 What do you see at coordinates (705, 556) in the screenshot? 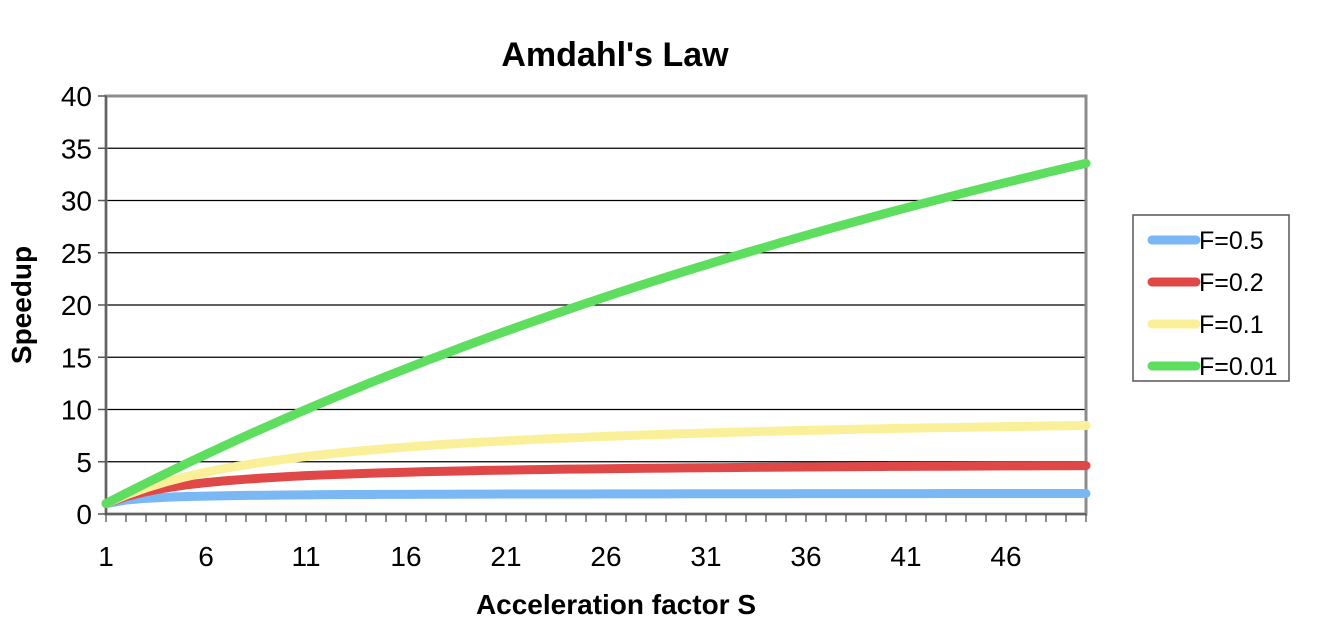
I see `x-tick-label: 31` at bounding box center [705, 556].